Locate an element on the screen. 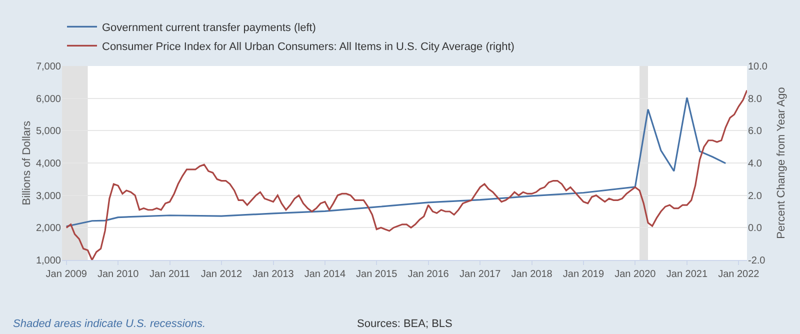 The width and height of the screenshot is (800, 334). source-note: Sources: BEA; BLS is located at coordinates (404, 324).